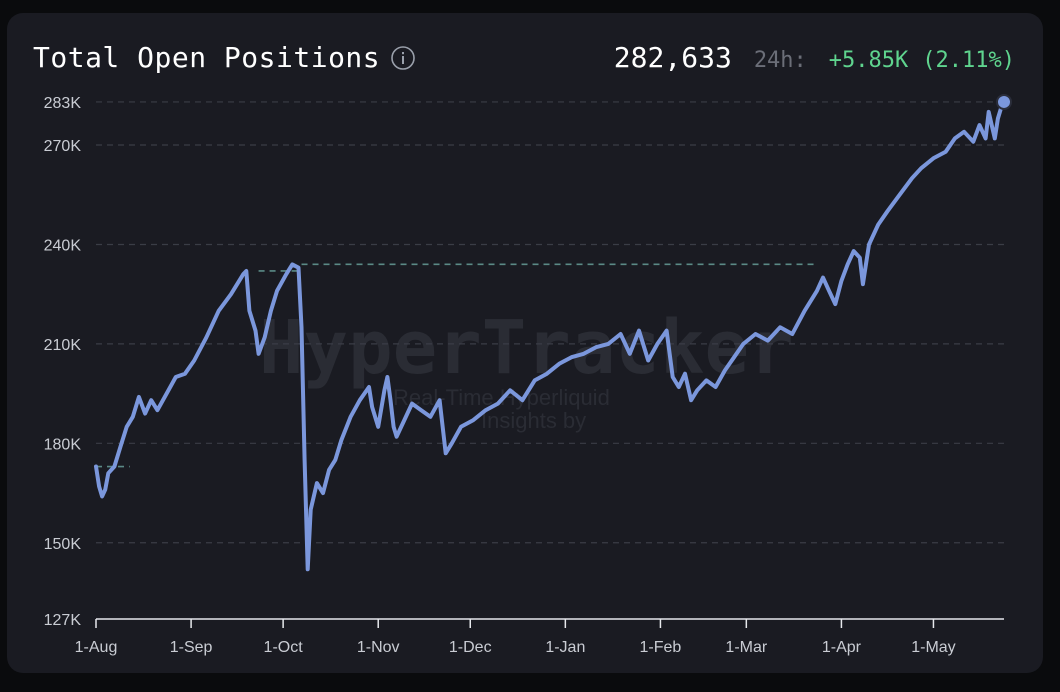 The height and width of the screenshot is (692, 1060). Describe the element at coordinates (933, 647) in the screenshot. I see `x-tick-label: 1-May` at that location.